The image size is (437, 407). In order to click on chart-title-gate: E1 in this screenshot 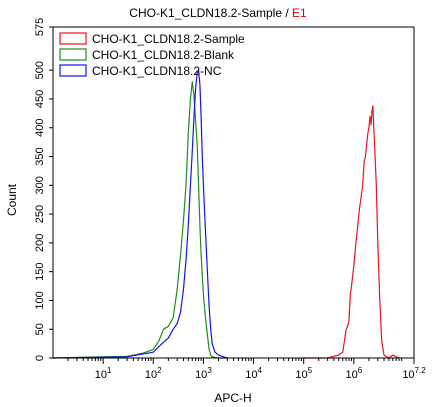, I will do `click(299, 13)`.